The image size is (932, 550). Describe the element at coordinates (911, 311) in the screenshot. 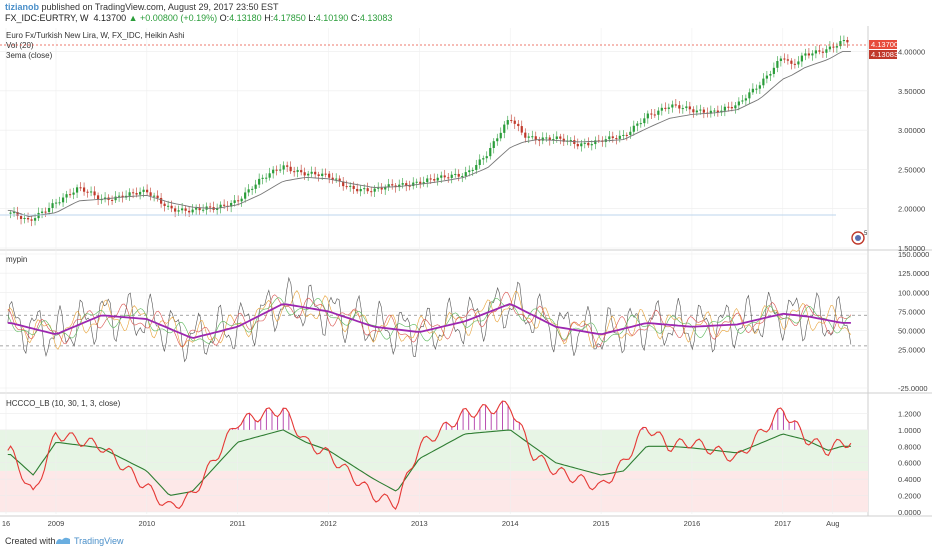

I see `y-tick-label: 75.0000` at that location.